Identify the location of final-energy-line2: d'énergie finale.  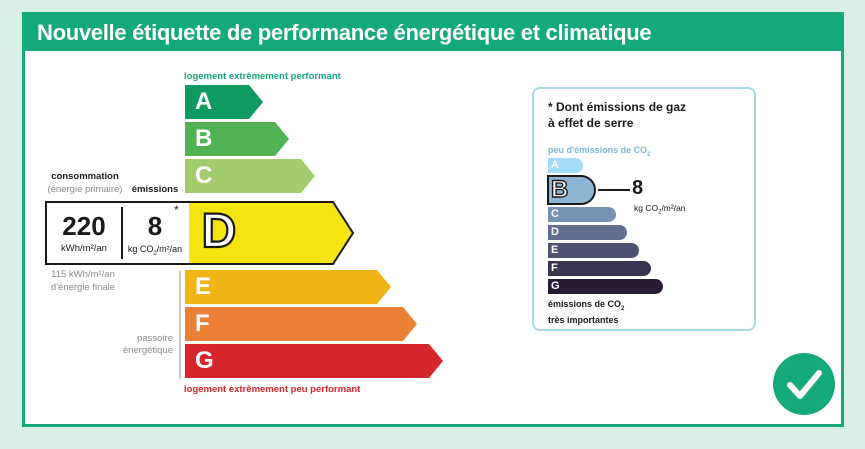
(83, 287).